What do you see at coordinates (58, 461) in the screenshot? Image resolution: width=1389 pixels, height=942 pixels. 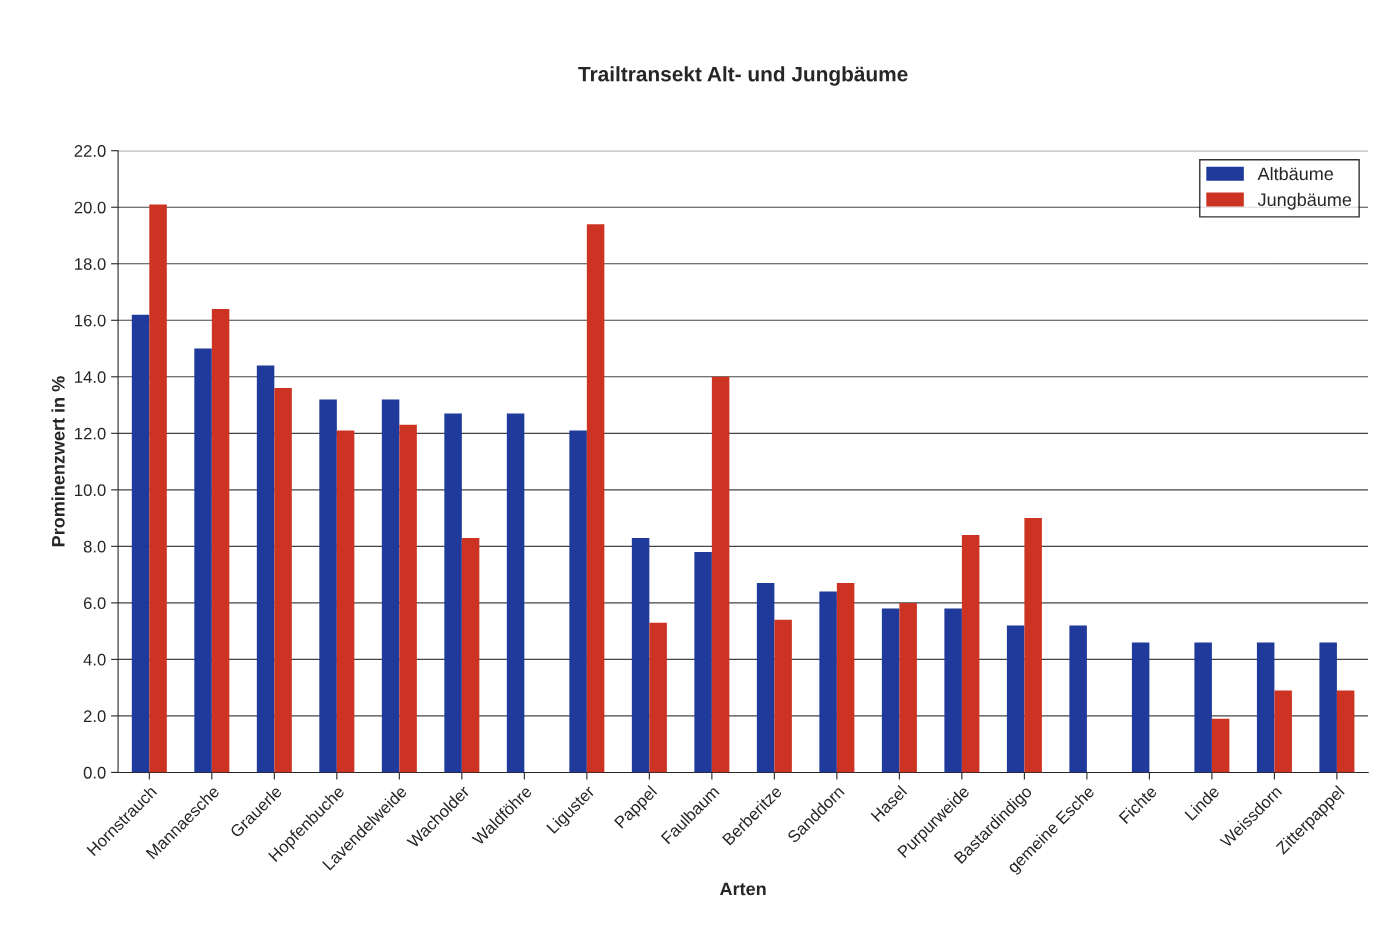 I see `y-axis-title: Prominenzwert in %` at bounding box center [58, 461].